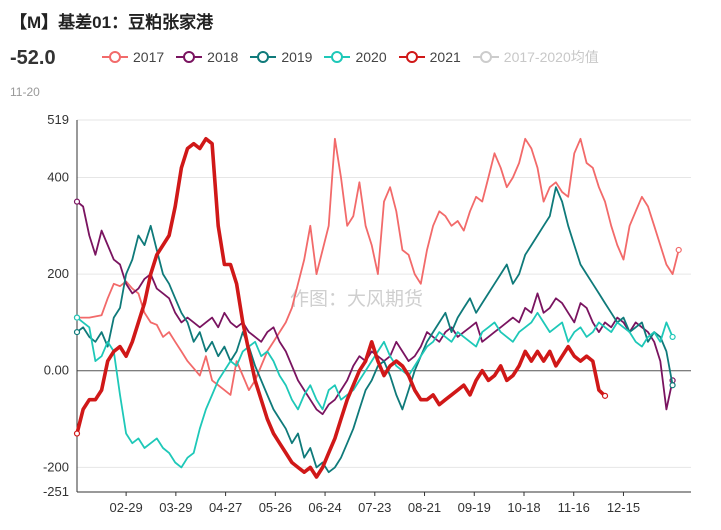  I want to click on legend-label: 2019, so click(297, 57).